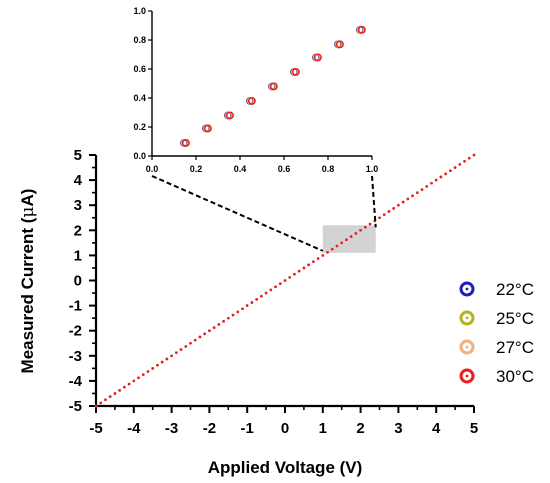 This screenshot has height=483, width=550. What do you see at coordinates (78, 230) in the screenshot?
I see `y-tick-label: 2` at bounding box center [78, 230].